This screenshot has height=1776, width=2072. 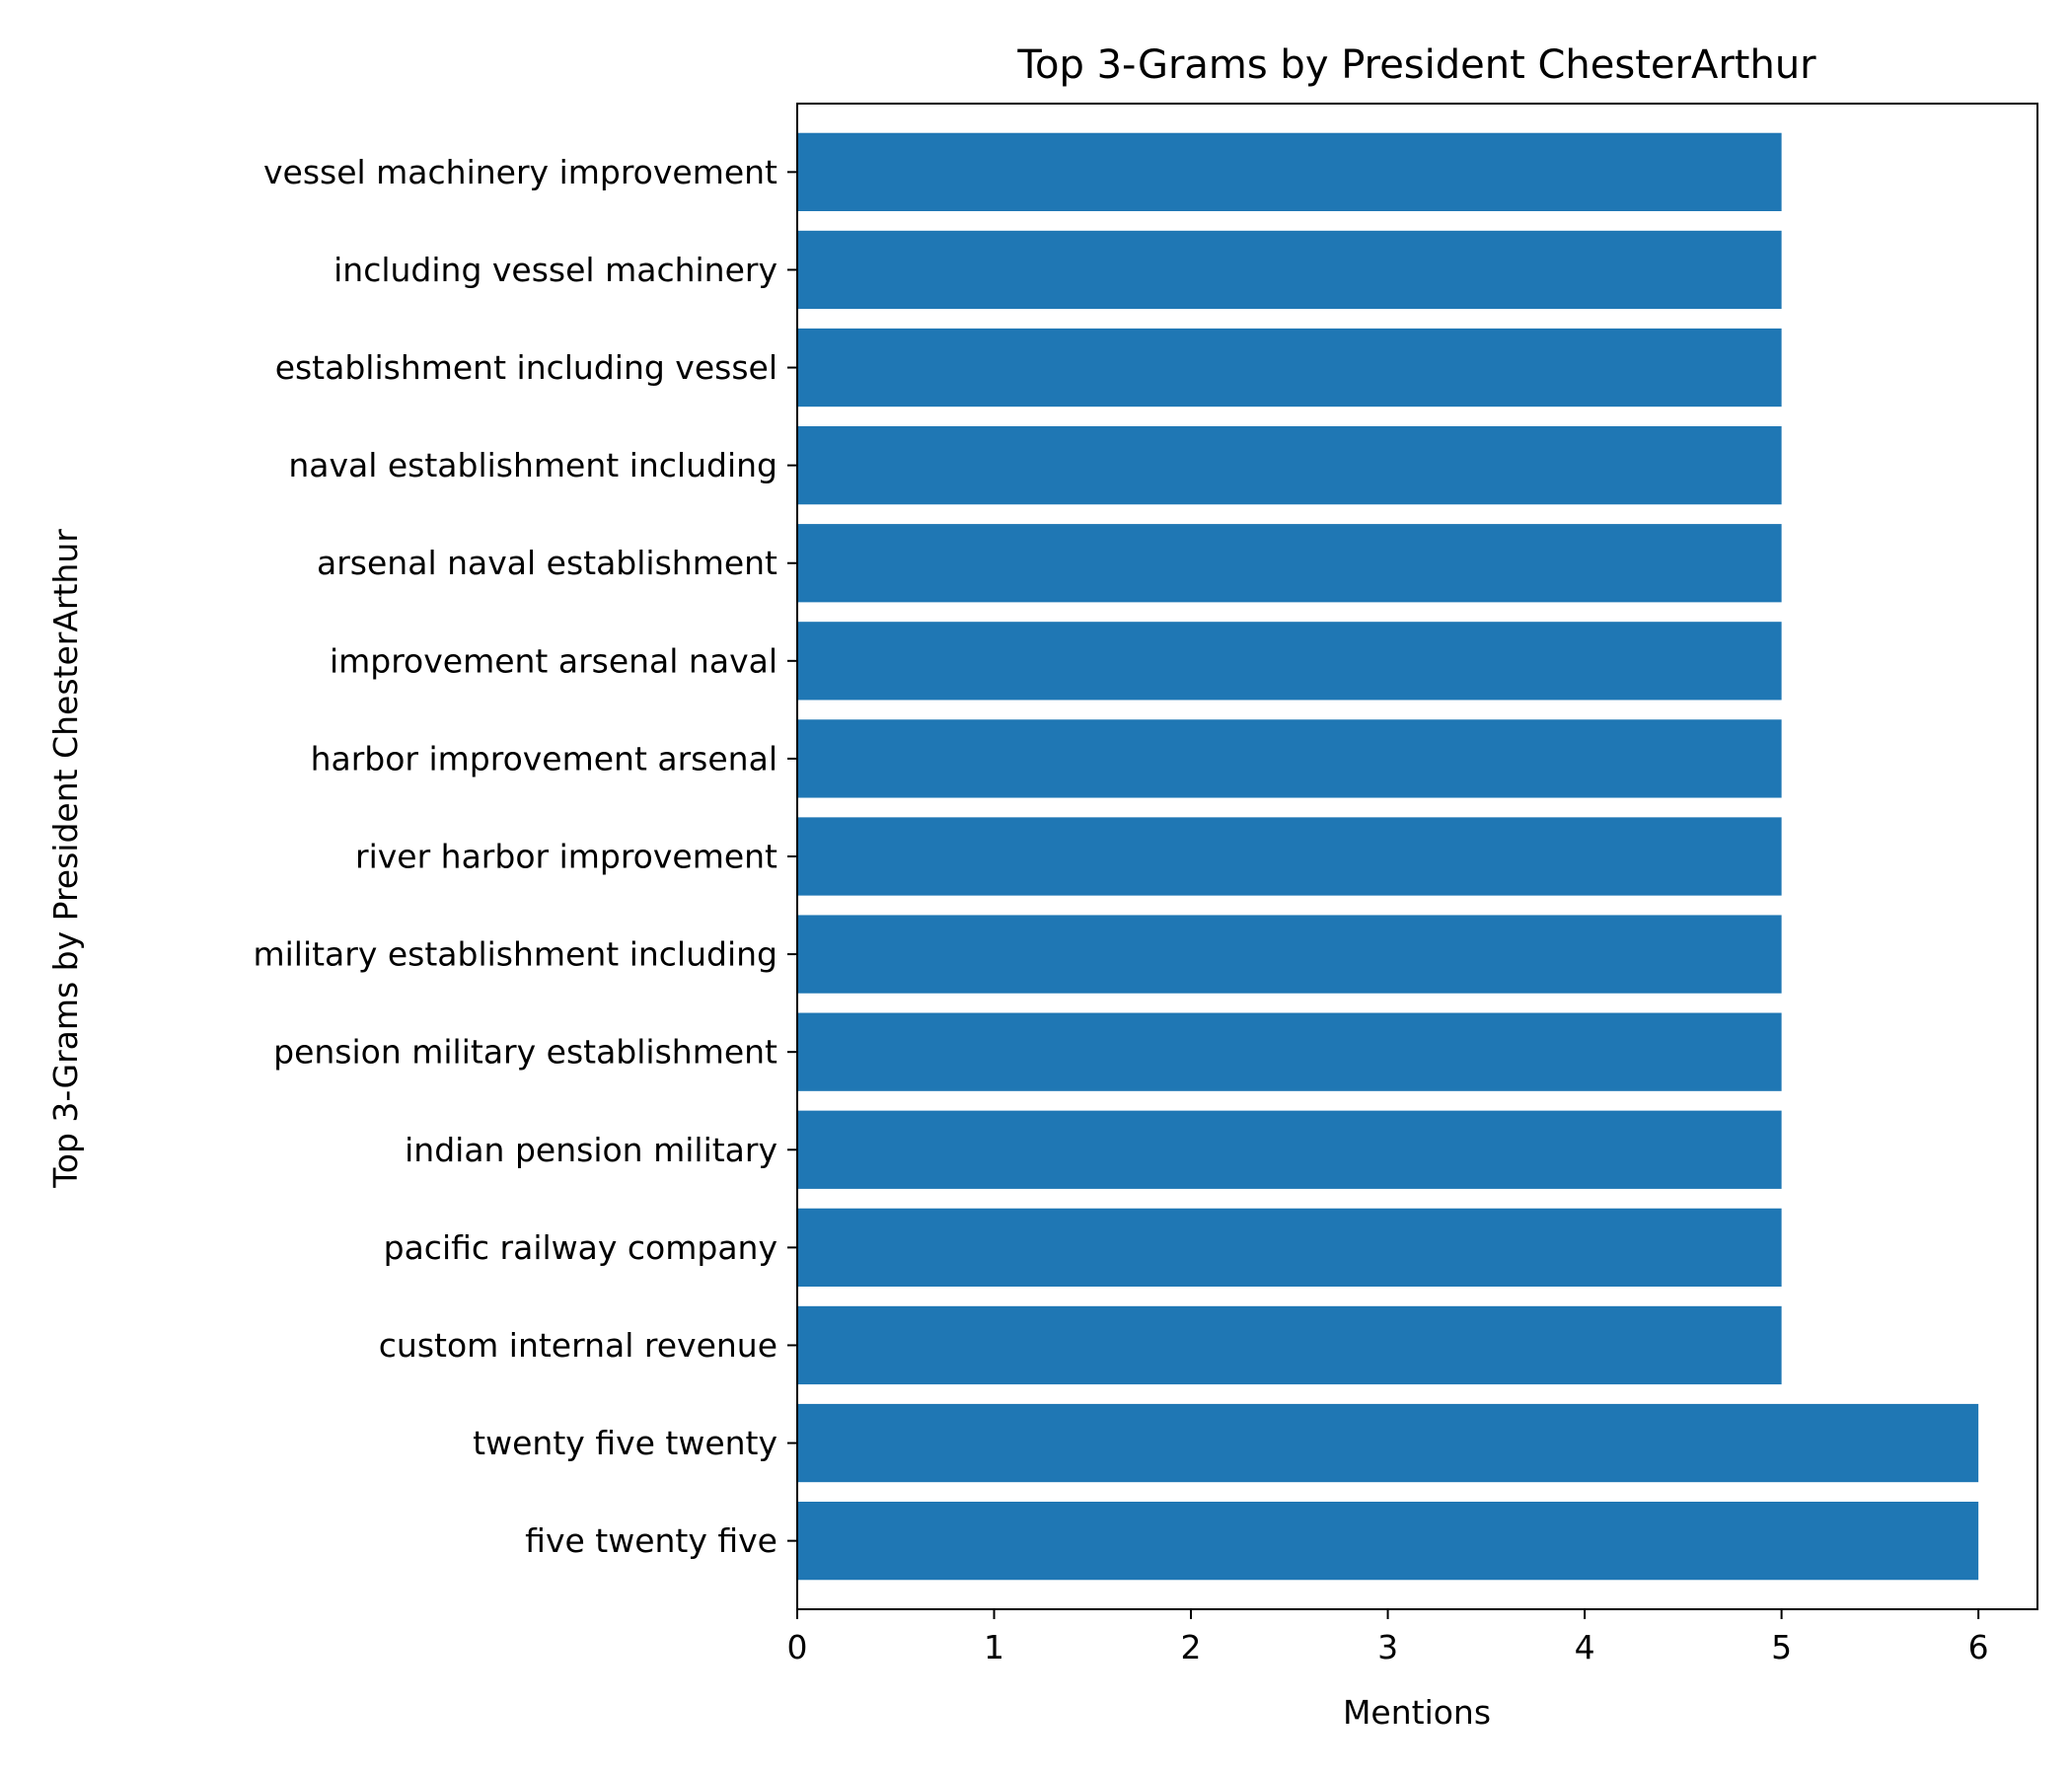 I want to click on y-tick-label: establishment including vessel, so click(x=526, y=368).